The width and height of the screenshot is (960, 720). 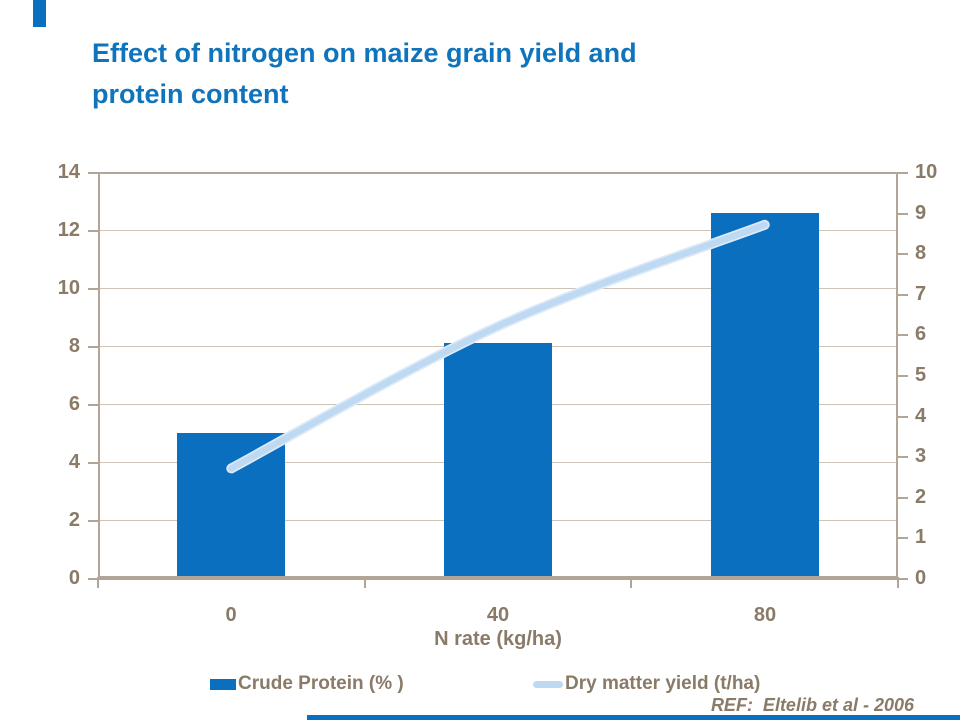 What do you see at coordinates (498, 578) in the screenshot?
I see `x-axis-line` at bounding box center [498, 578].